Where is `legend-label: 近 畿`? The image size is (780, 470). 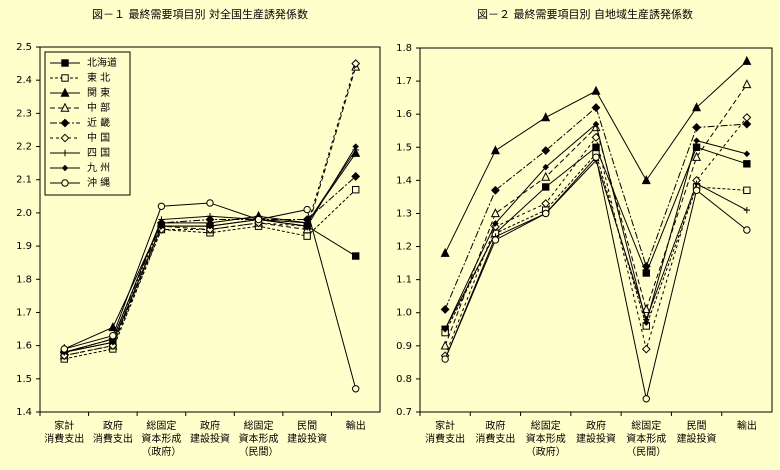 legend-label: 近 畿 is located at coordinates (98, 122).